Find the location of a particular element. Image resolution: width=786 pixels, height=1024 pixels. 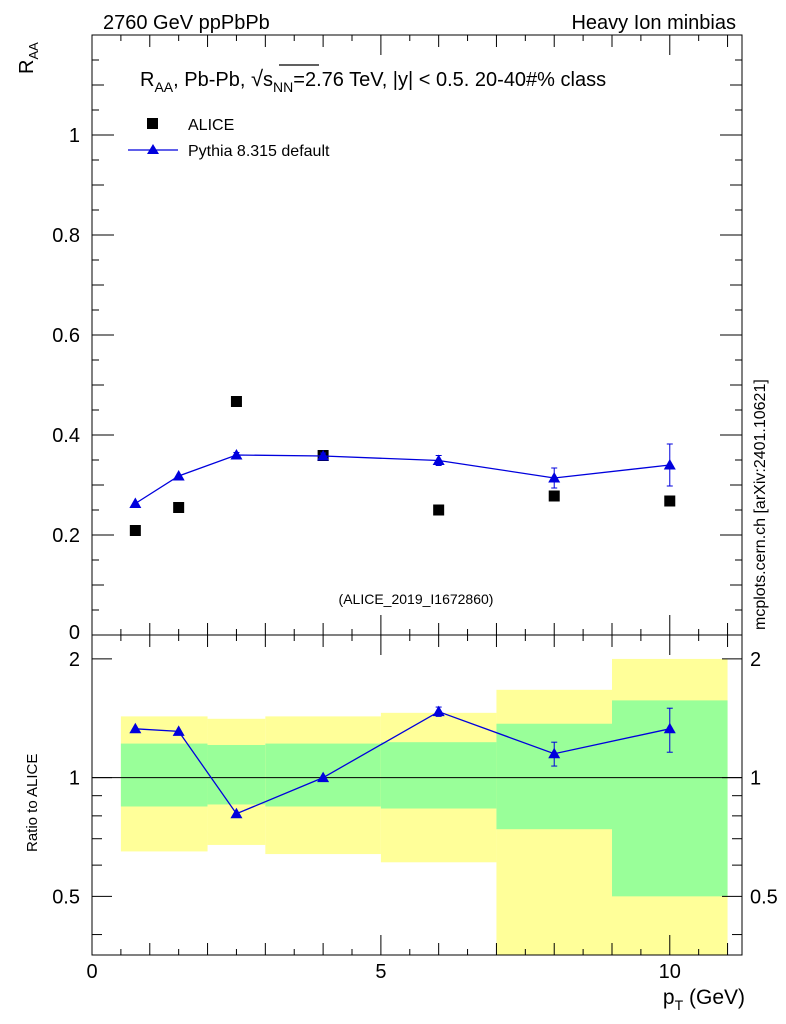

title-prefix-sub: AA is located at coordinates (163, 87).